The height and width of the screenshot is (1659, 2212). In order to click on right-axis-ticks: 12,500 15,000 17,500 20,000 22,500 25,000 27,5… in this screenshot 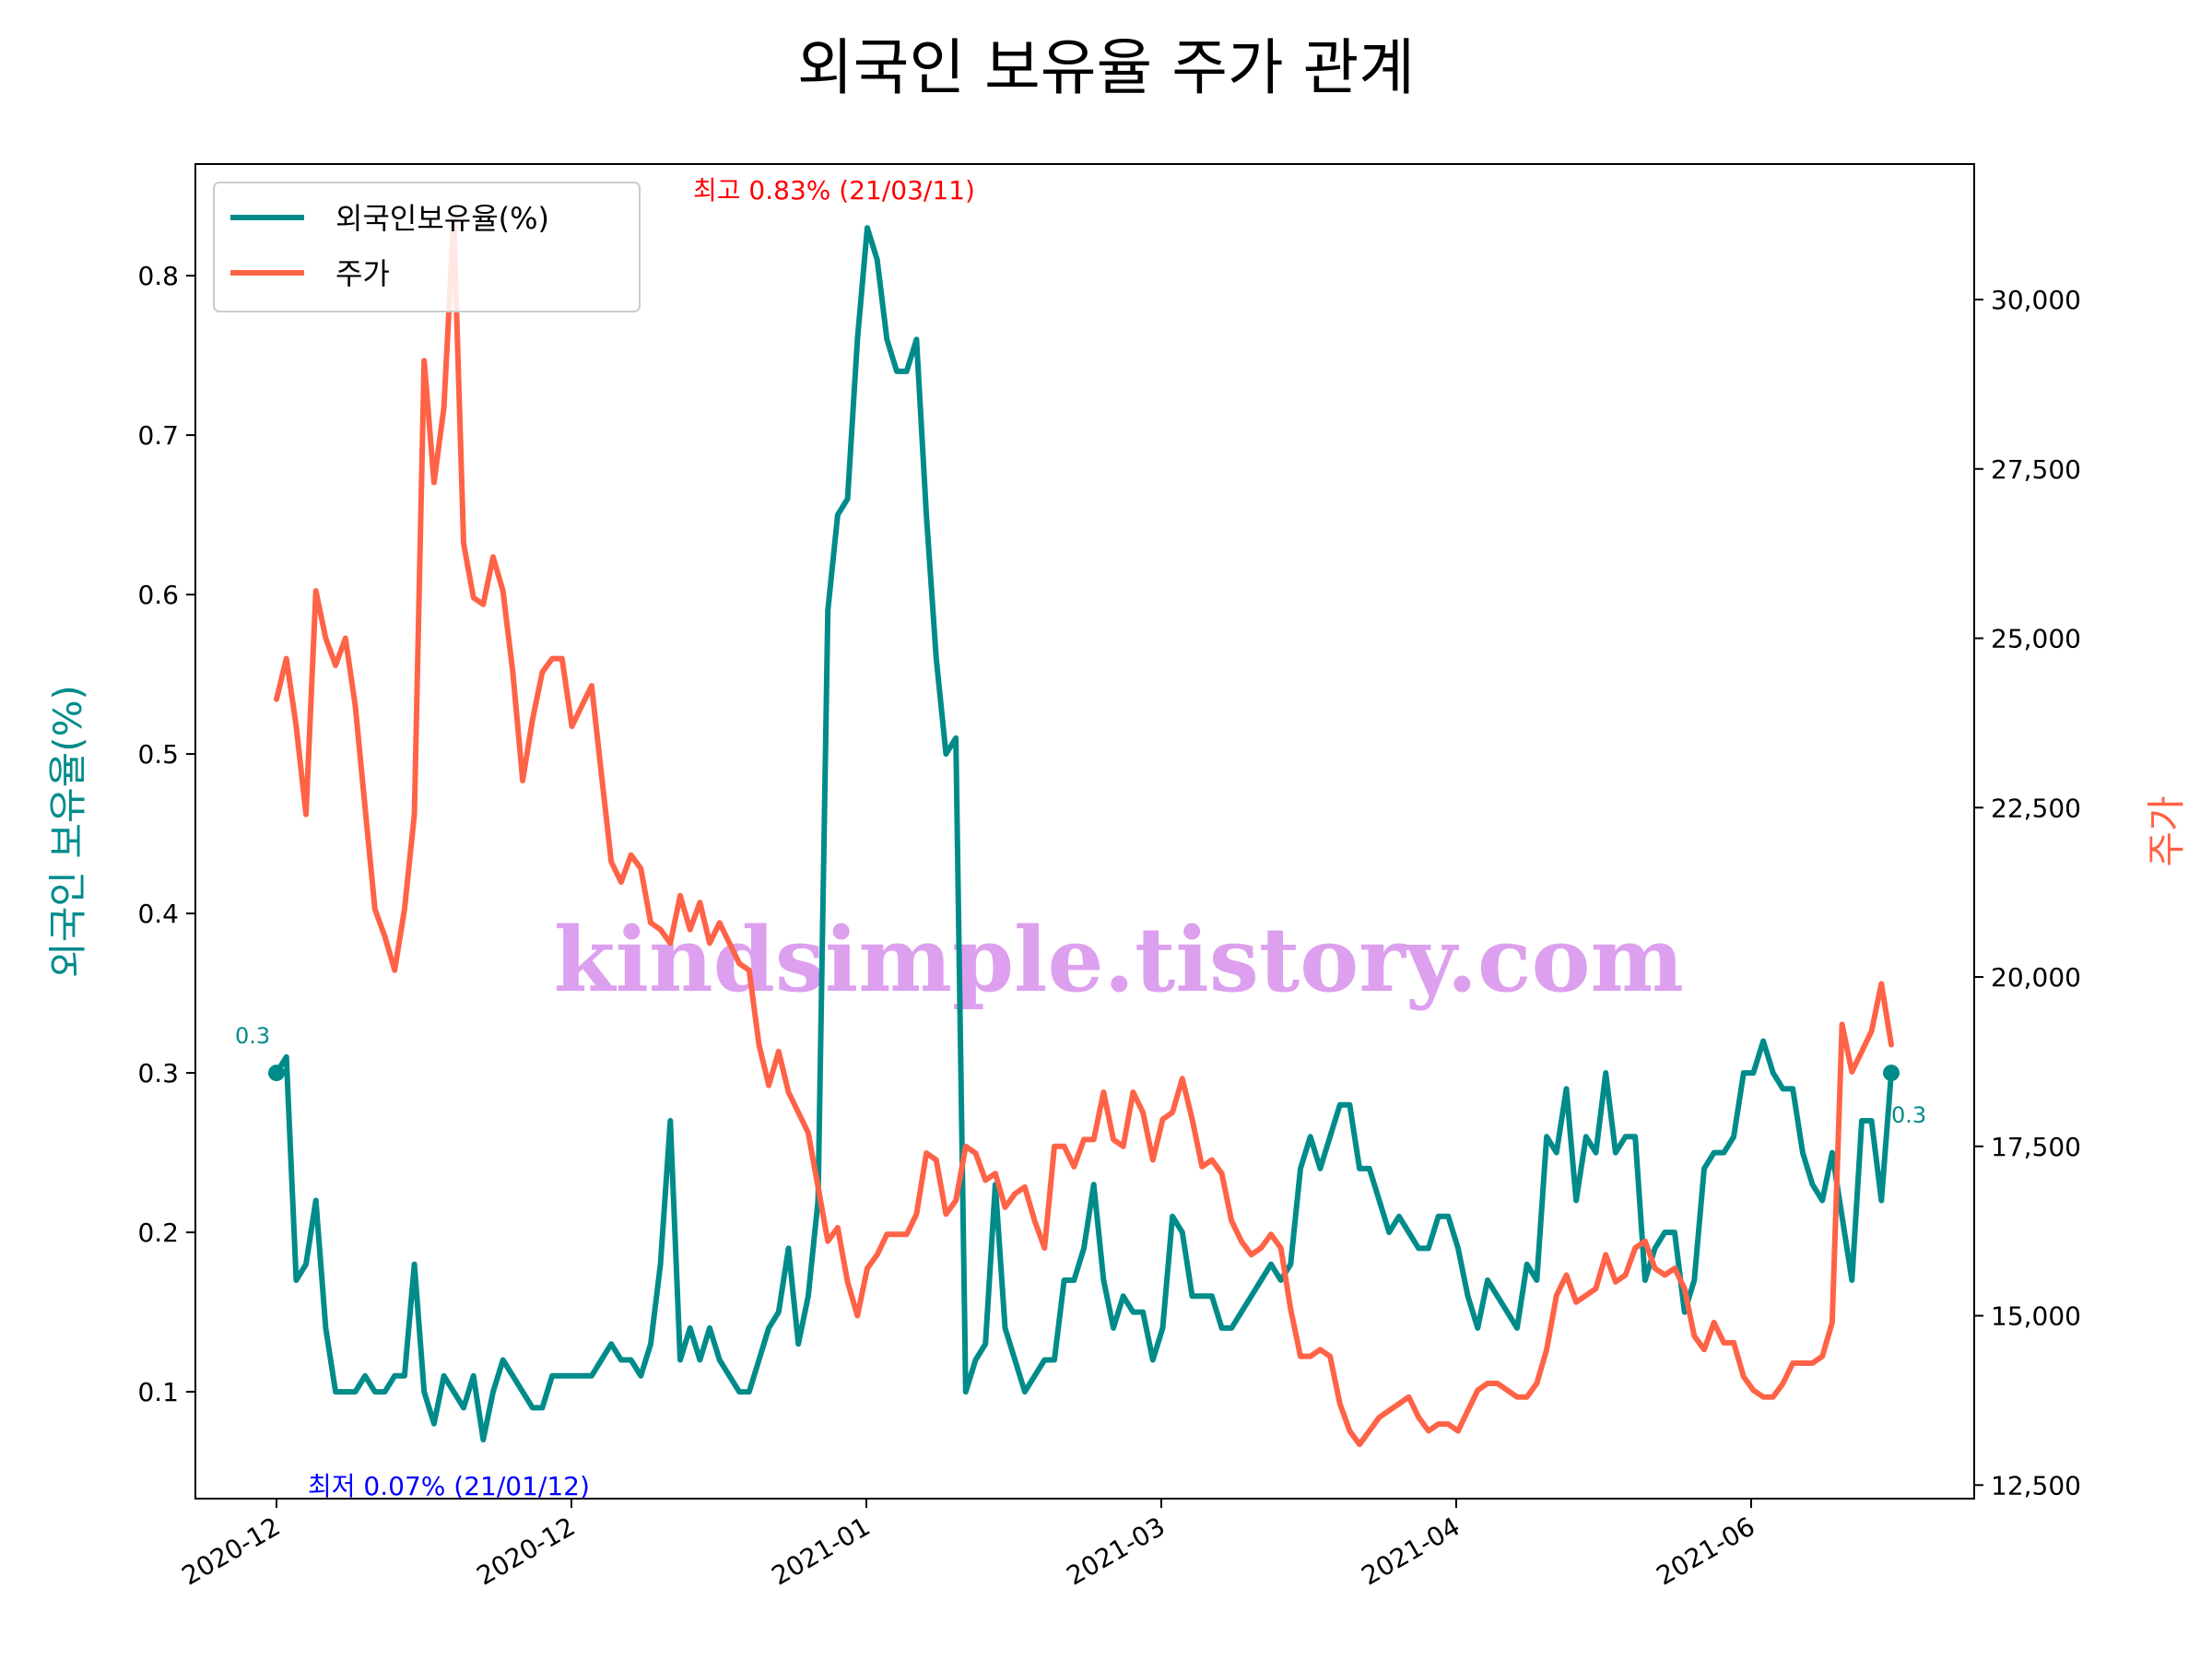, I will do `click(2027, 892)`.